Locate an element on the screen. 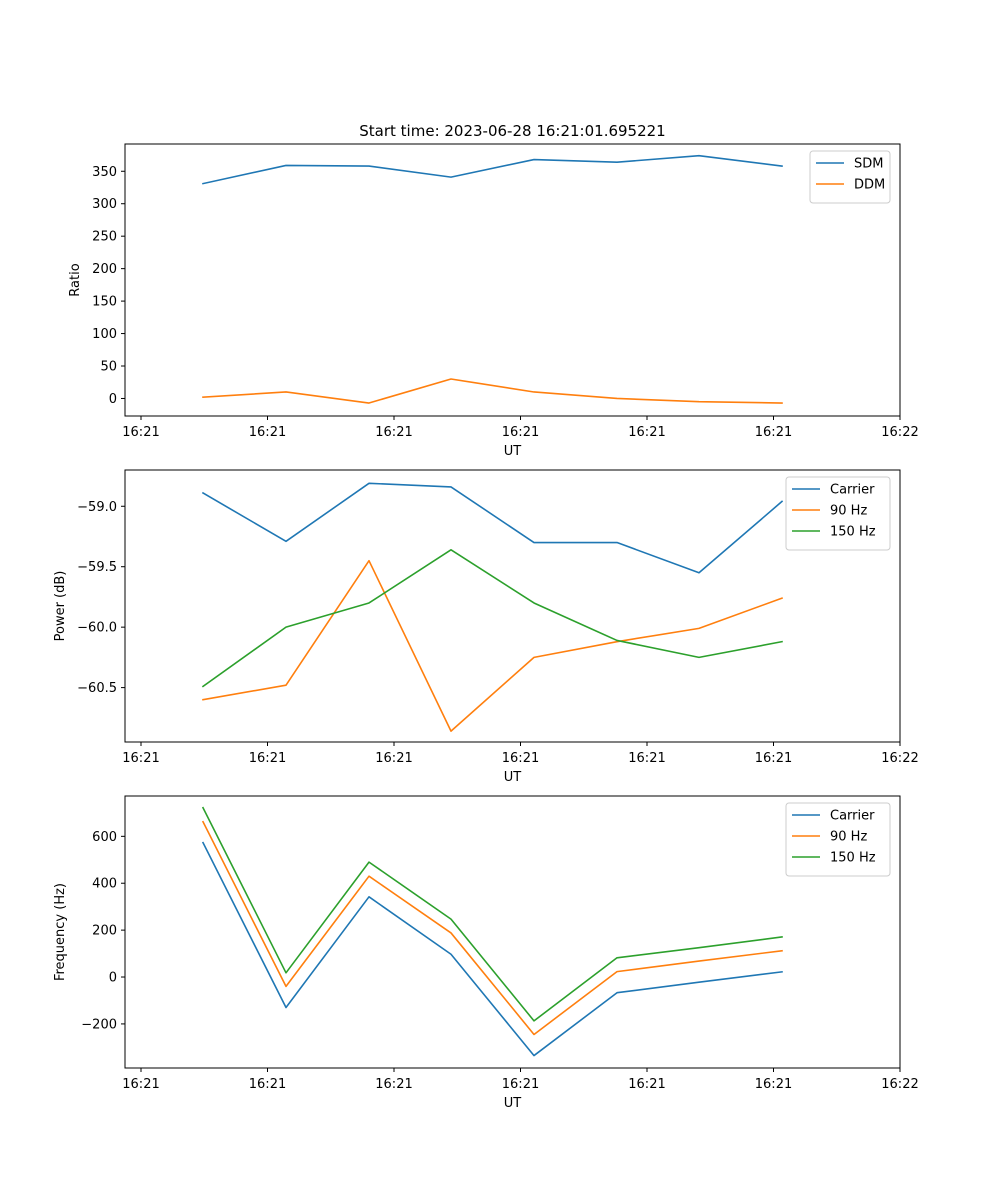 The image size is (1000, 1200). y-tick-label: −60.0 is located at coordinates (97, 628).